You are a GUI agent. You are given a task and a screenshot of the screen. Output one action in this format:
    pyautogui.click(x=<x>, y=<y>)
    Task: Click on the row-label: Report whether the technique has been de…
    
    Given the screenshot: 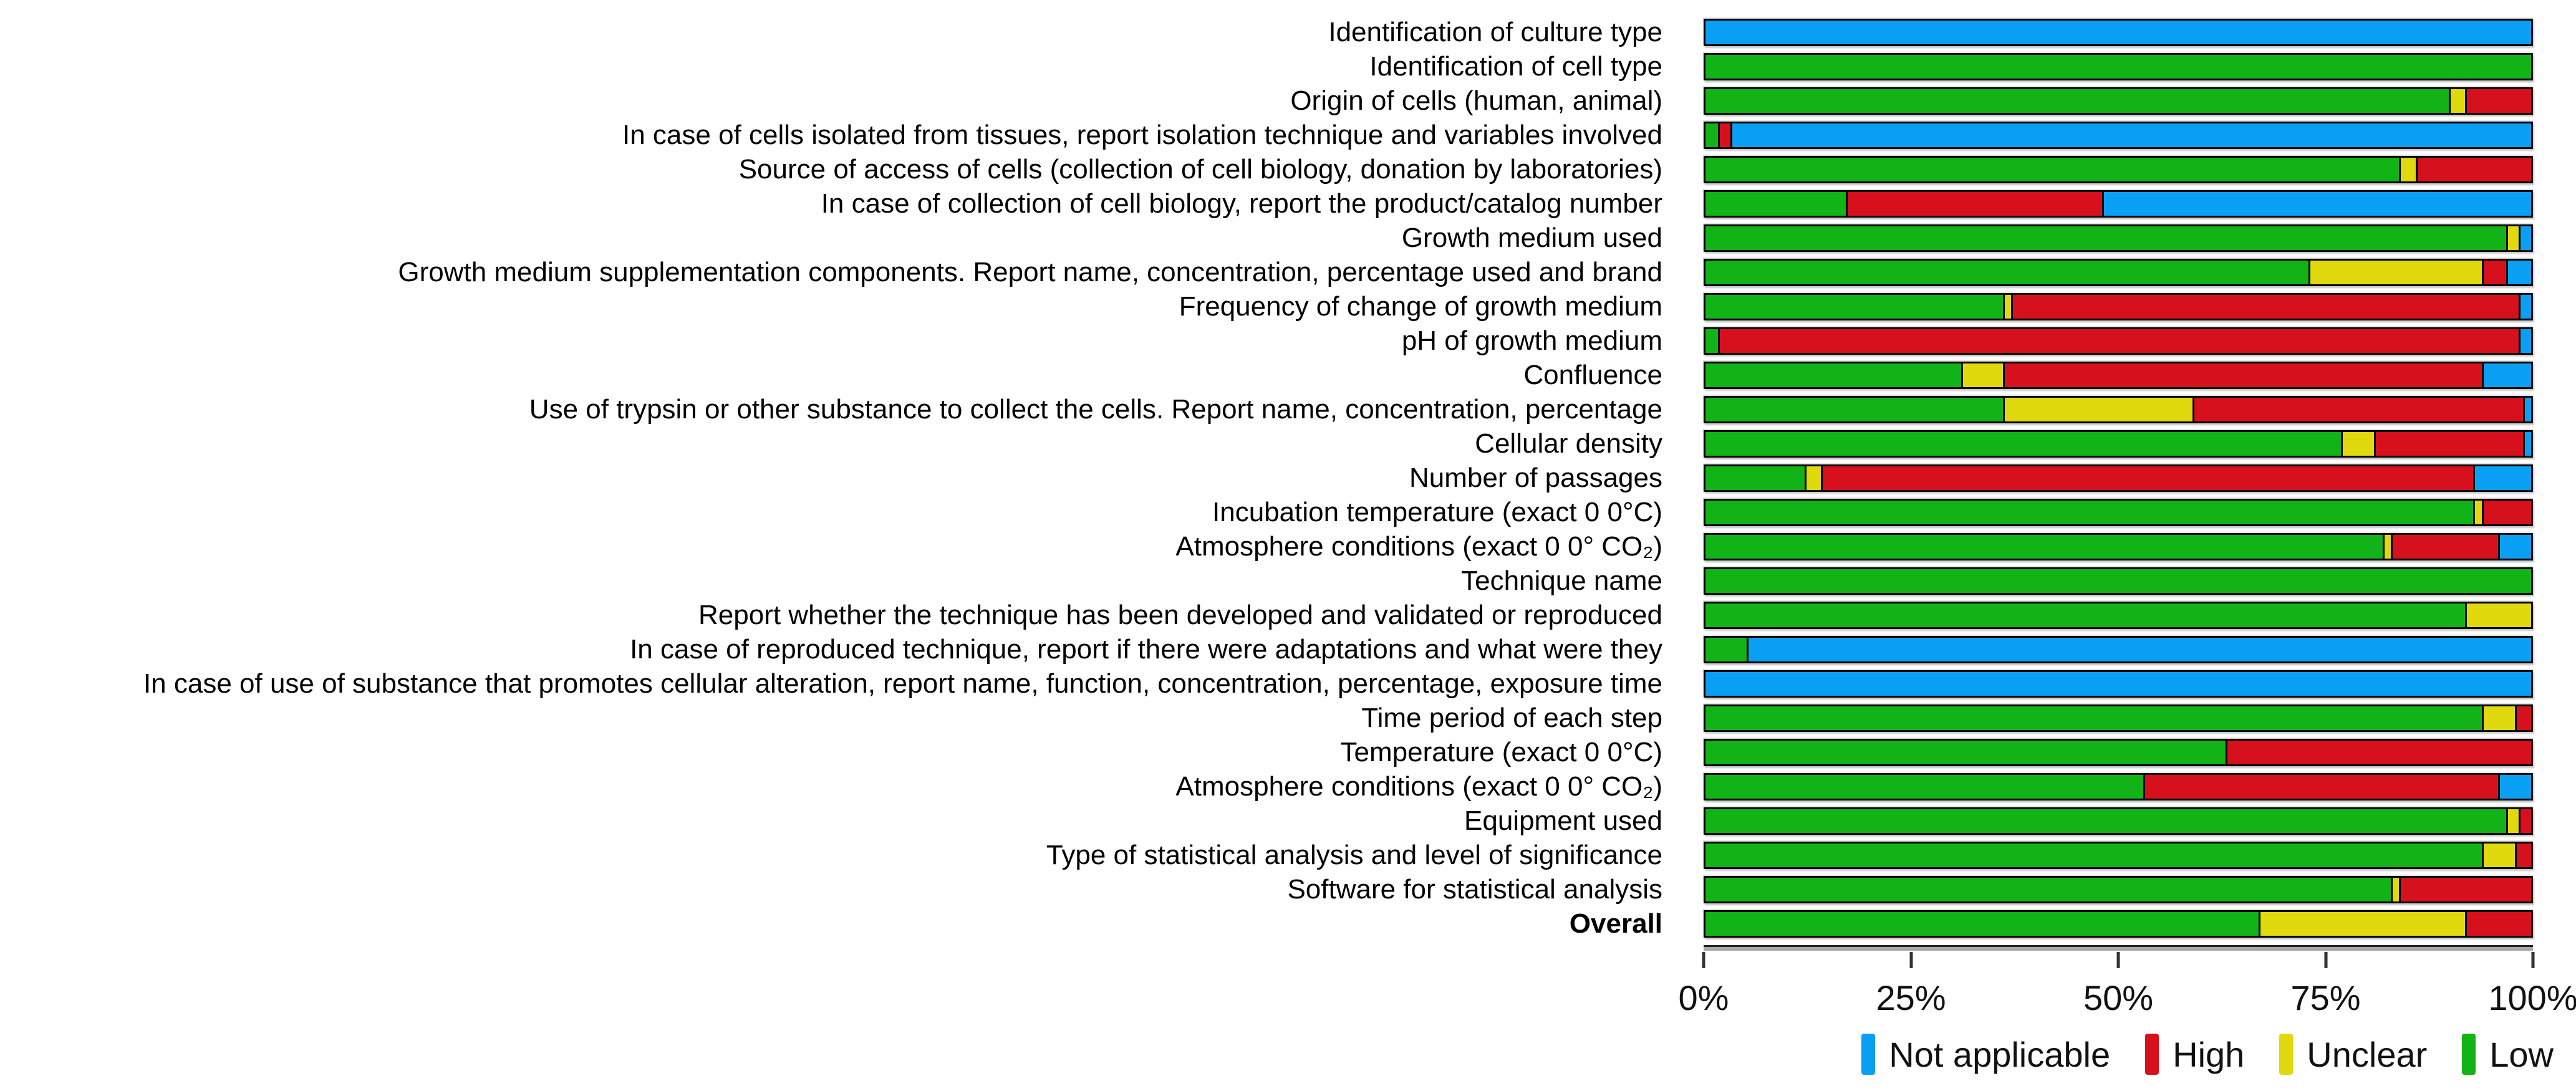 What is the action you would take?
    pyautogui.click(x=1180, y=614)
    